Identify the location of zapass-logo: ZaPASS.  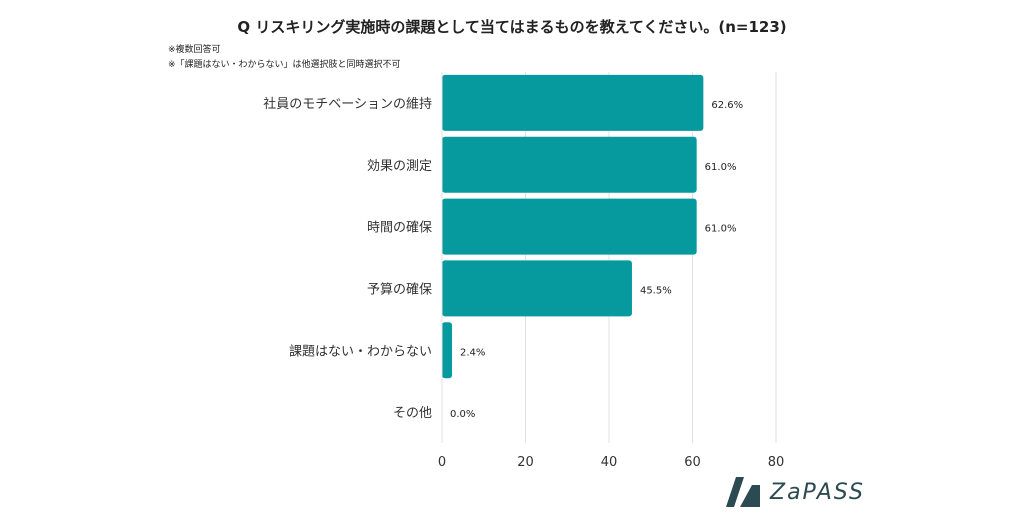
(795, 492).